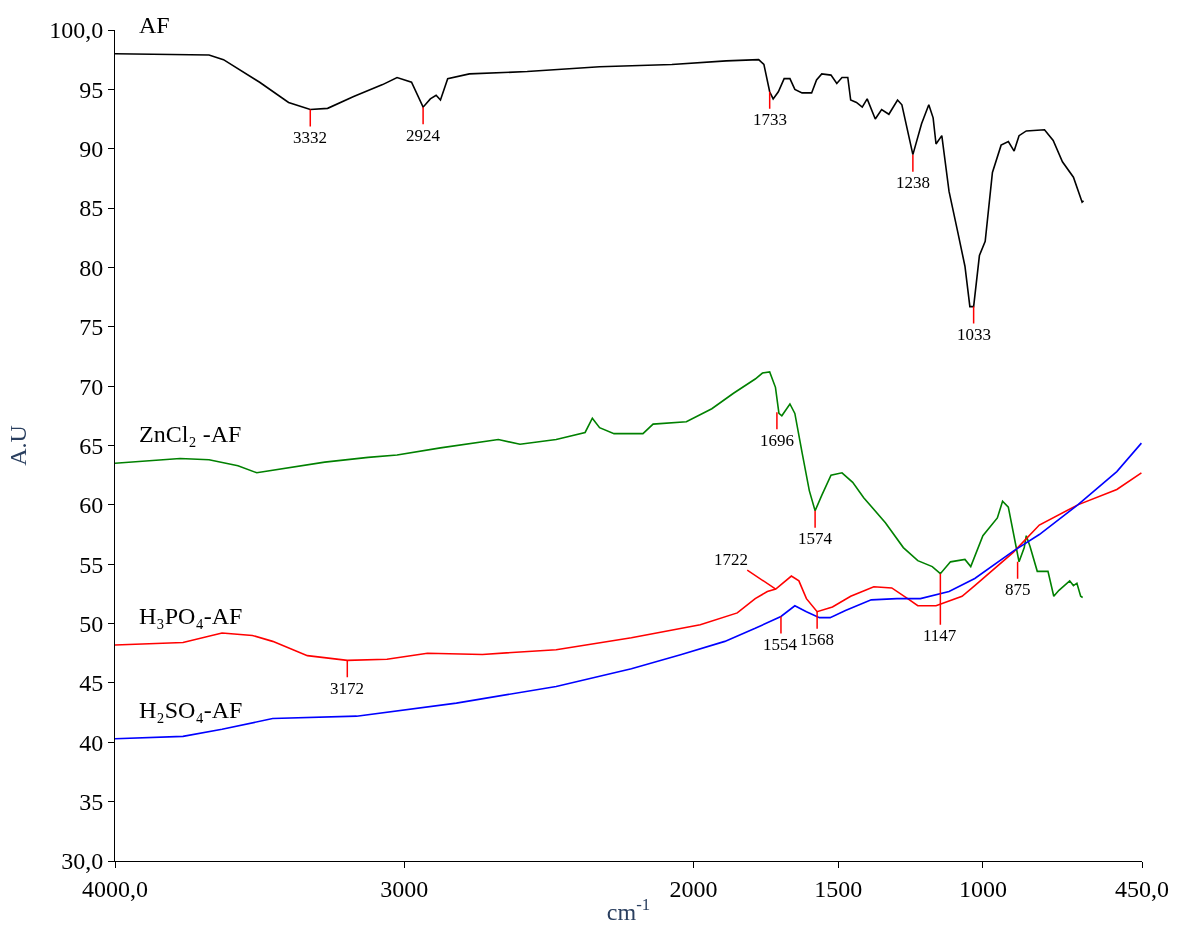  What do you see at coordinates (731, 559) in the screenshot?
I see `annotation: 1722` at bounding box center [731, 559].